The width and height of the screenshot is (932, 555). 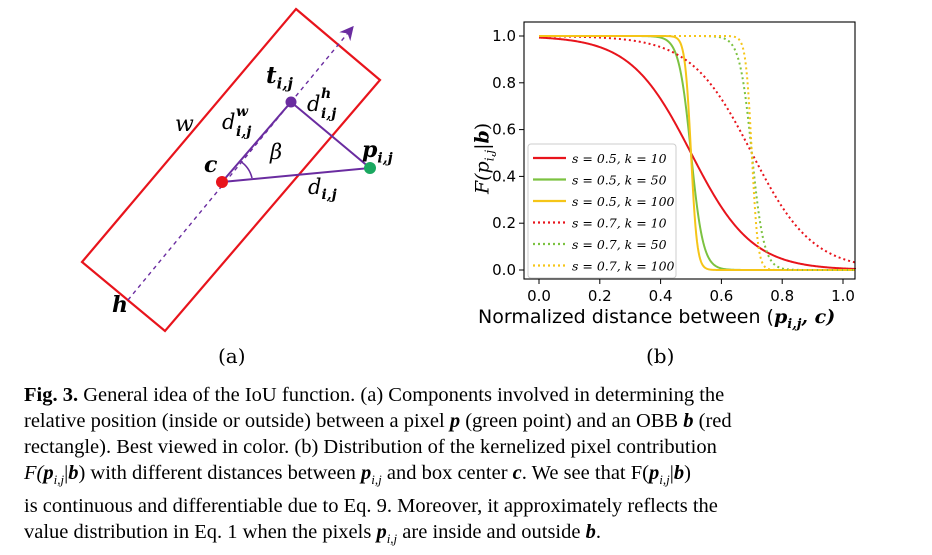 What do you see at coordinates (322, 189) in the screenshot?
I see `label-d: di,j` at bounding box center [322, 189].